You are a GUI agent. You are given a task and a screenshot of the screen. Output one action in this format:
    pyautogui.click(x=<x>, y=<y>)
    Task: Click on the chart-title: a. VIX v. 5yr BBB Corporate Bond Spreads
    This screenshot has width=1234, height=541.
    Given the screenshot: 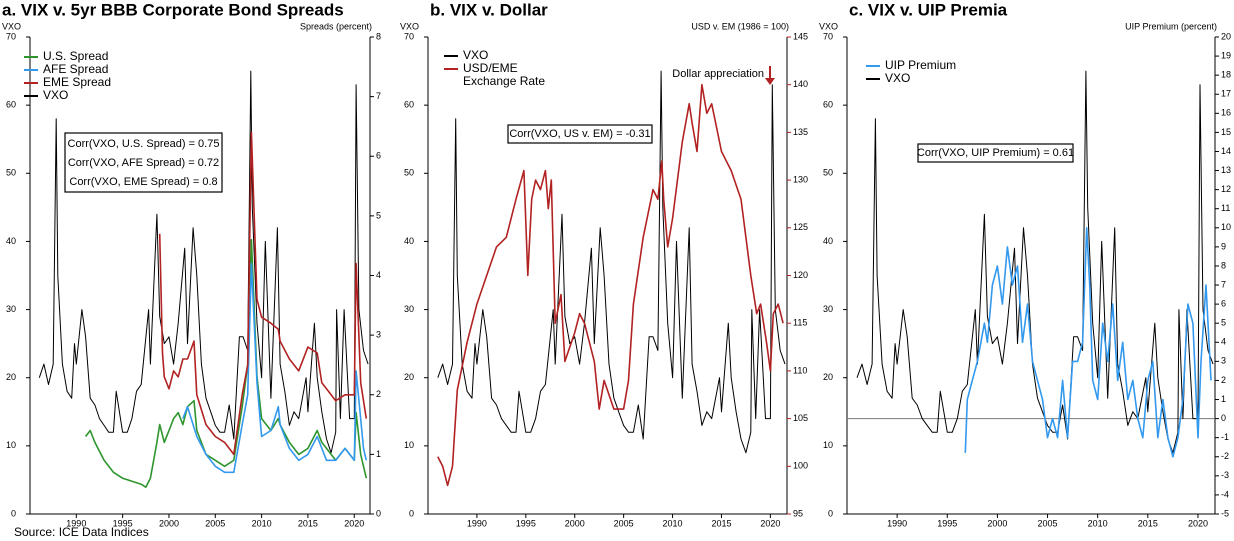 What is the action you would take?
    pyautogui.click(x=173, y=9)
    